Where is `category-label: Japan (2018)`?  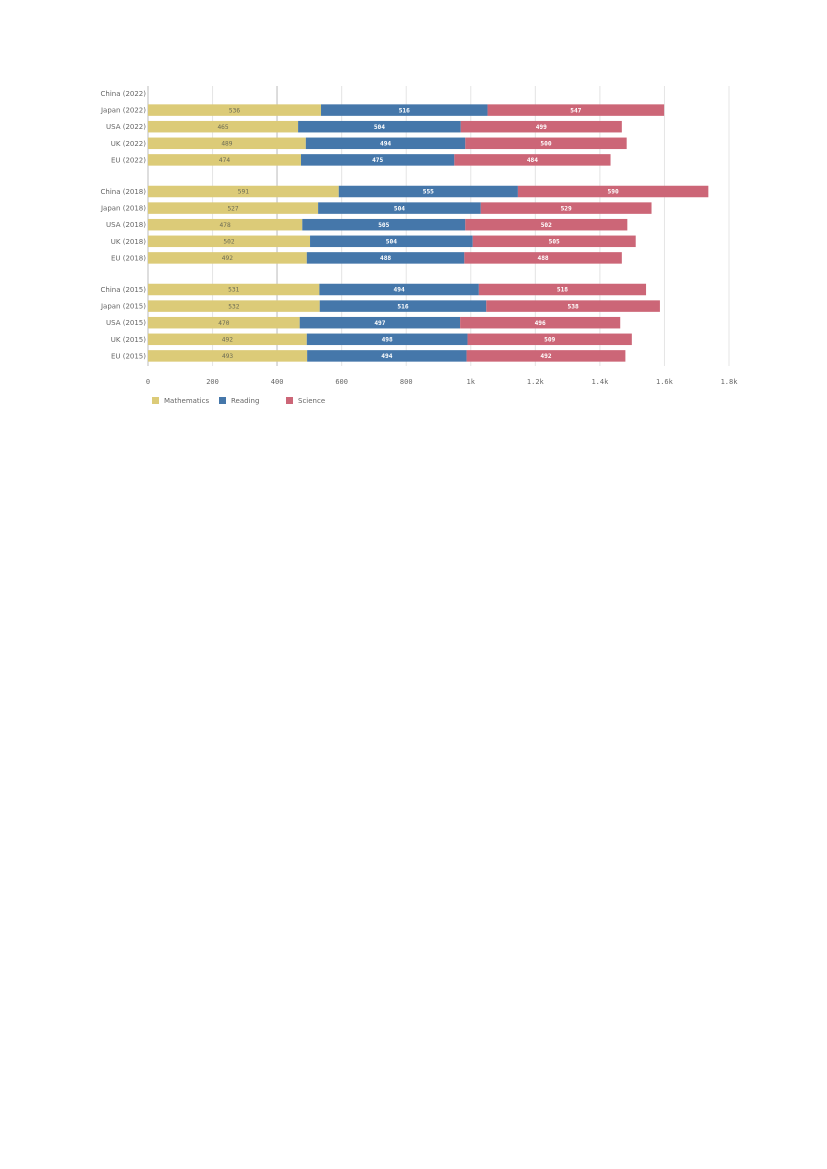
category-label: Japan (2018) is located at coordinates (123, 209).